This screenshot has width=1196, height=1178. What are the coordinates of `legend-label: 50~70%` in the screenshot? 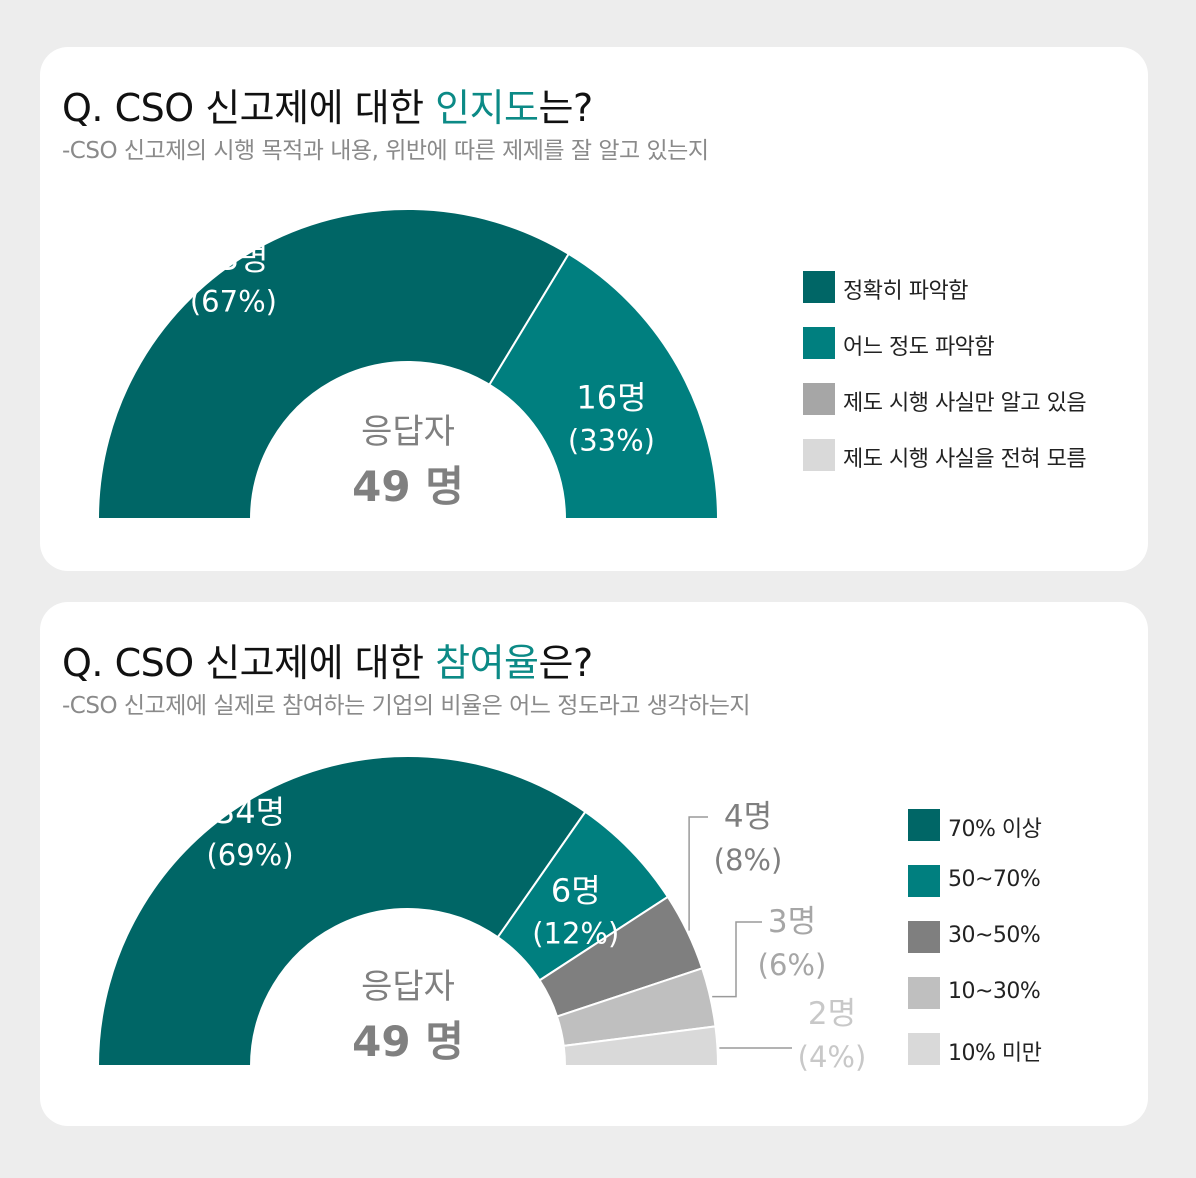 It's located at (994, 879).